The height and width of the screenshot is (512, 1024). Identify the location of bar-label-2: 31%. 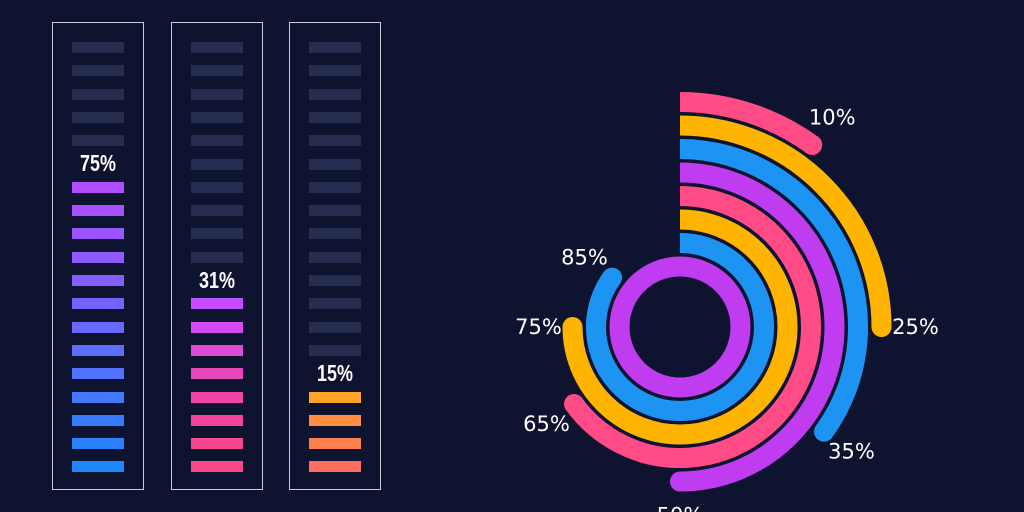
(217, 279).